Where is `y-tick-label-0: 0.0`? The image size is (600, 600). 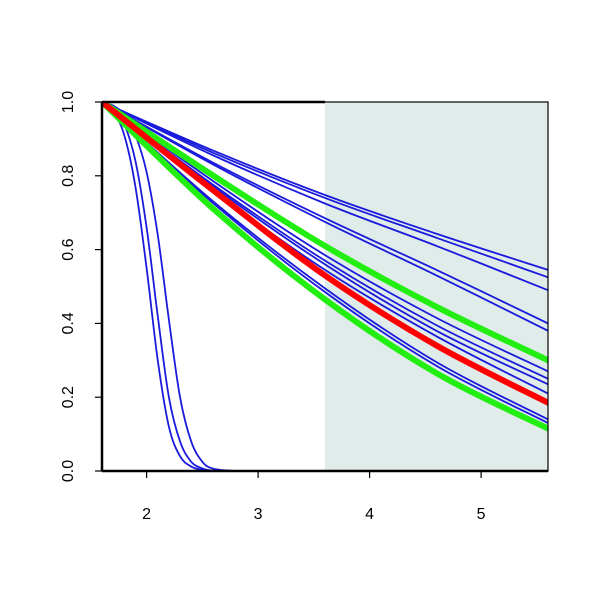
y-tick-label-0: 0.0 is located at coordinates (68, 471).